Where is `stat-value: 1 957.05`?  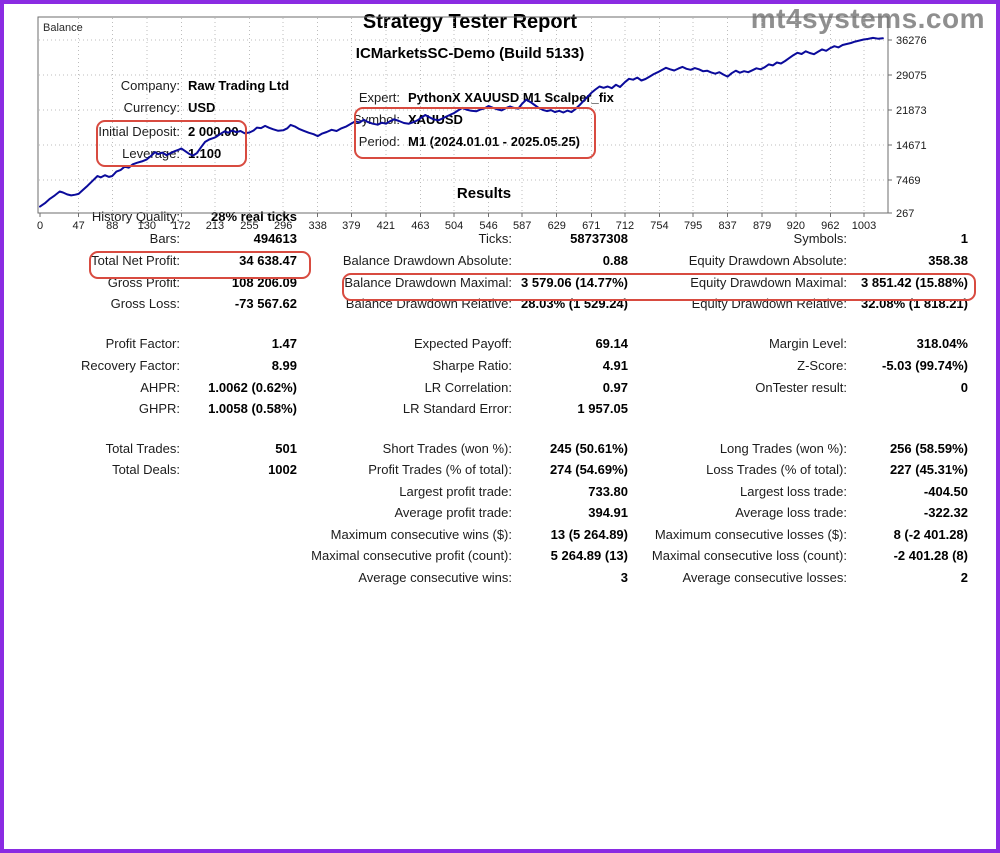 stat-value: 1 957.05 is located at coordinates (602, 408).